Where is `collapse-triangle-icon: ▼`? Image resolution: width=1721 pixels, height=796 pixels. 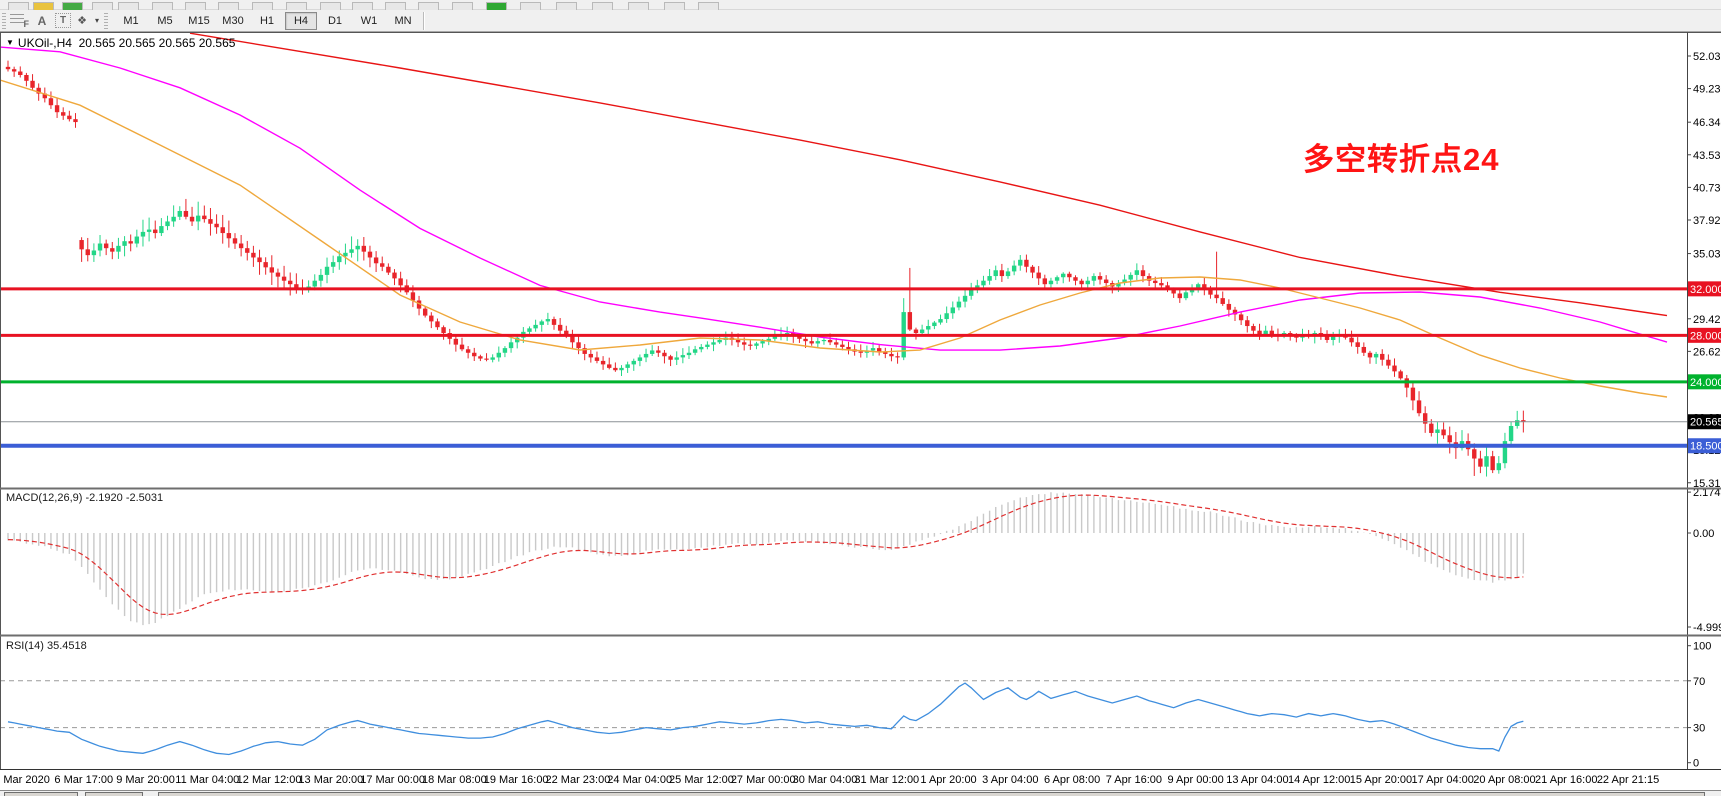 collapse-triangle-icon: ▼ is located at coordinates (10, 42).